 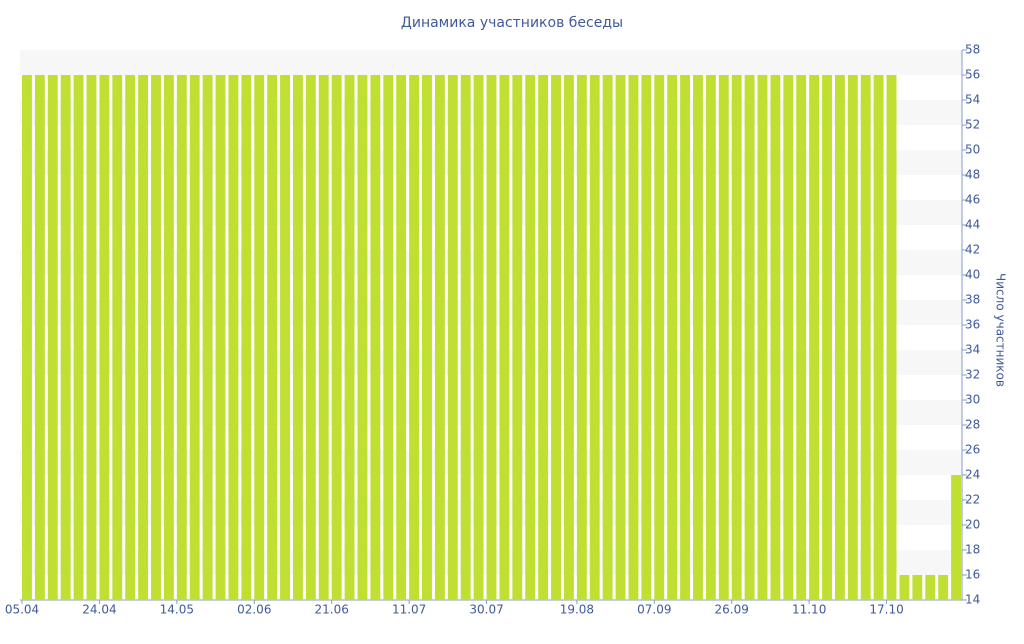 What do you see at coordinates (972, 175) in the screenshot?
I see `y-tick-label: 48` at bounding box center [972, 175].